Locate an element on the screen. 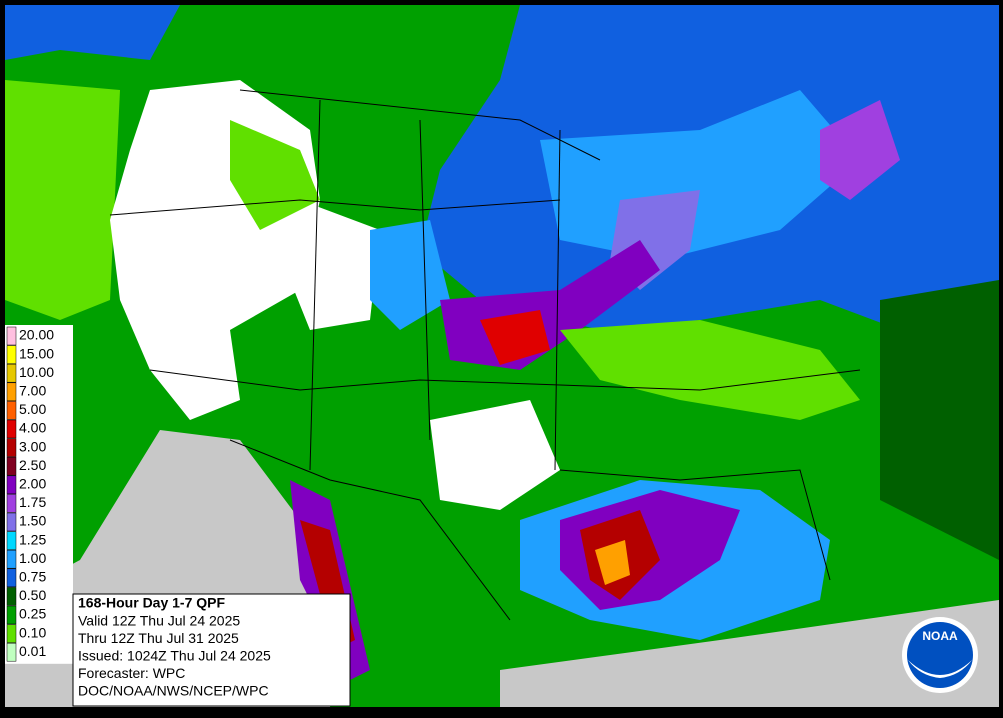  info-line: Issued: 1024Z Thu Jul 24 2025 is located at coordinates (174, 656).